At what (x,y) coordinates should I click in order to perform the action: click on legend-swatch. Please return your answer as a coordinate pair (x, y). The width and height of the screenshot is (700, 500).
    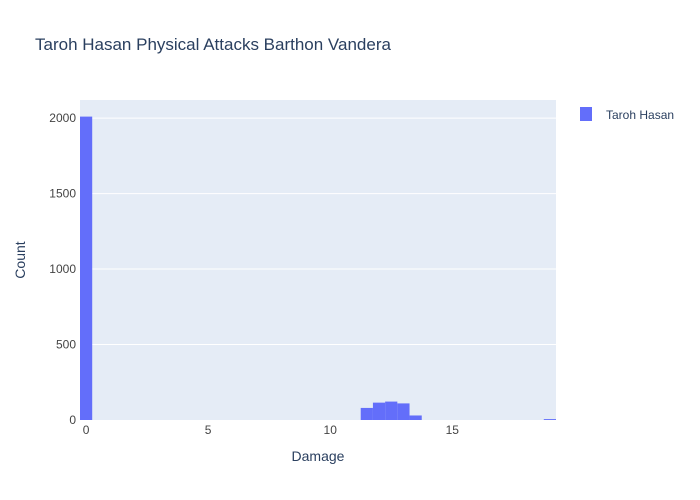
    Looking at the image, I should click on (586, 114).